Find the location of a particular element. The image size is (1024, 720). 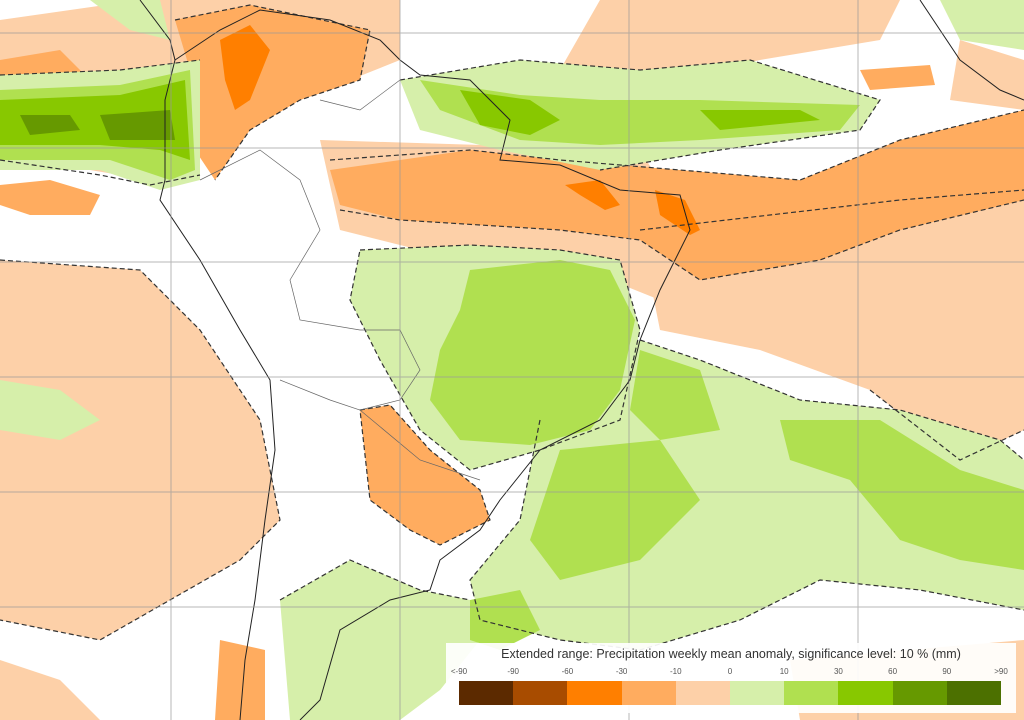

legend-colorbar is located at coordinates (730, 693).